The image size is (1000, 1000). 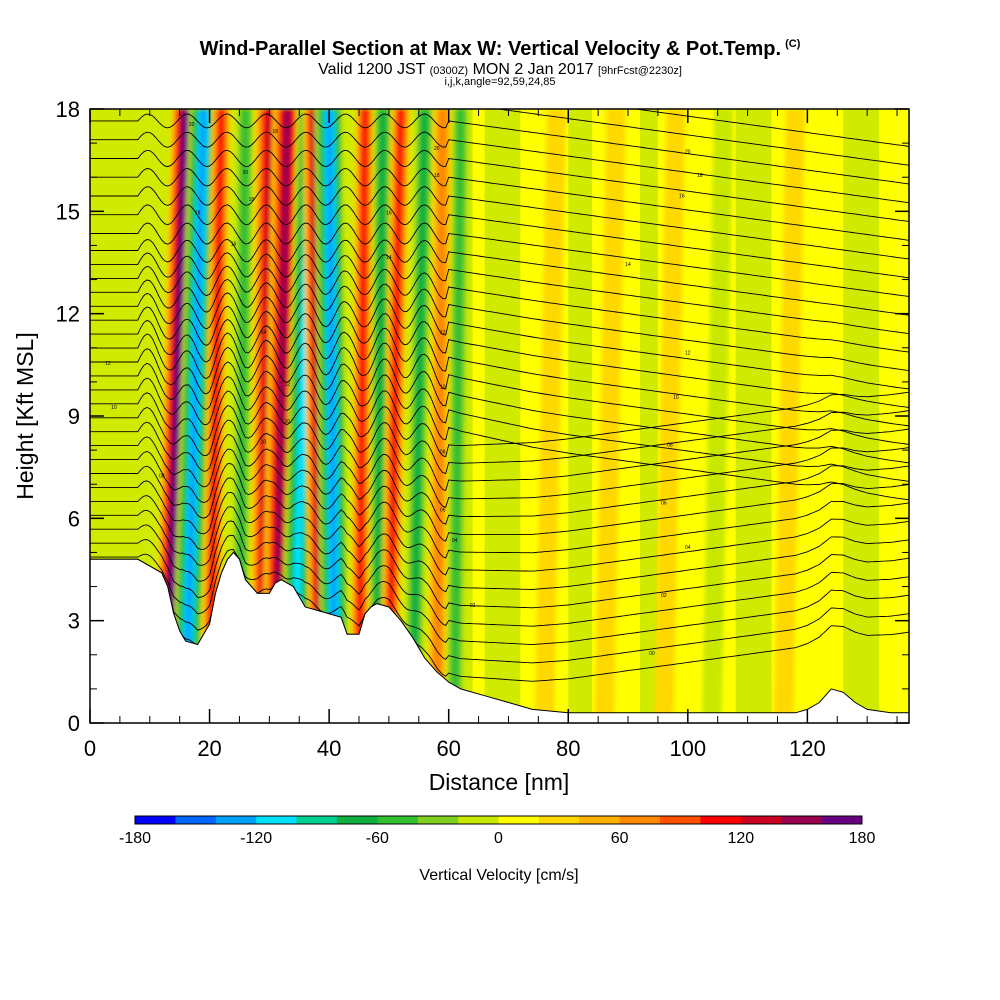 What do you see at coordinates (264, 442) in the screenshot?
I see `contour-label-23: 10` at bounding box center [264, 442].